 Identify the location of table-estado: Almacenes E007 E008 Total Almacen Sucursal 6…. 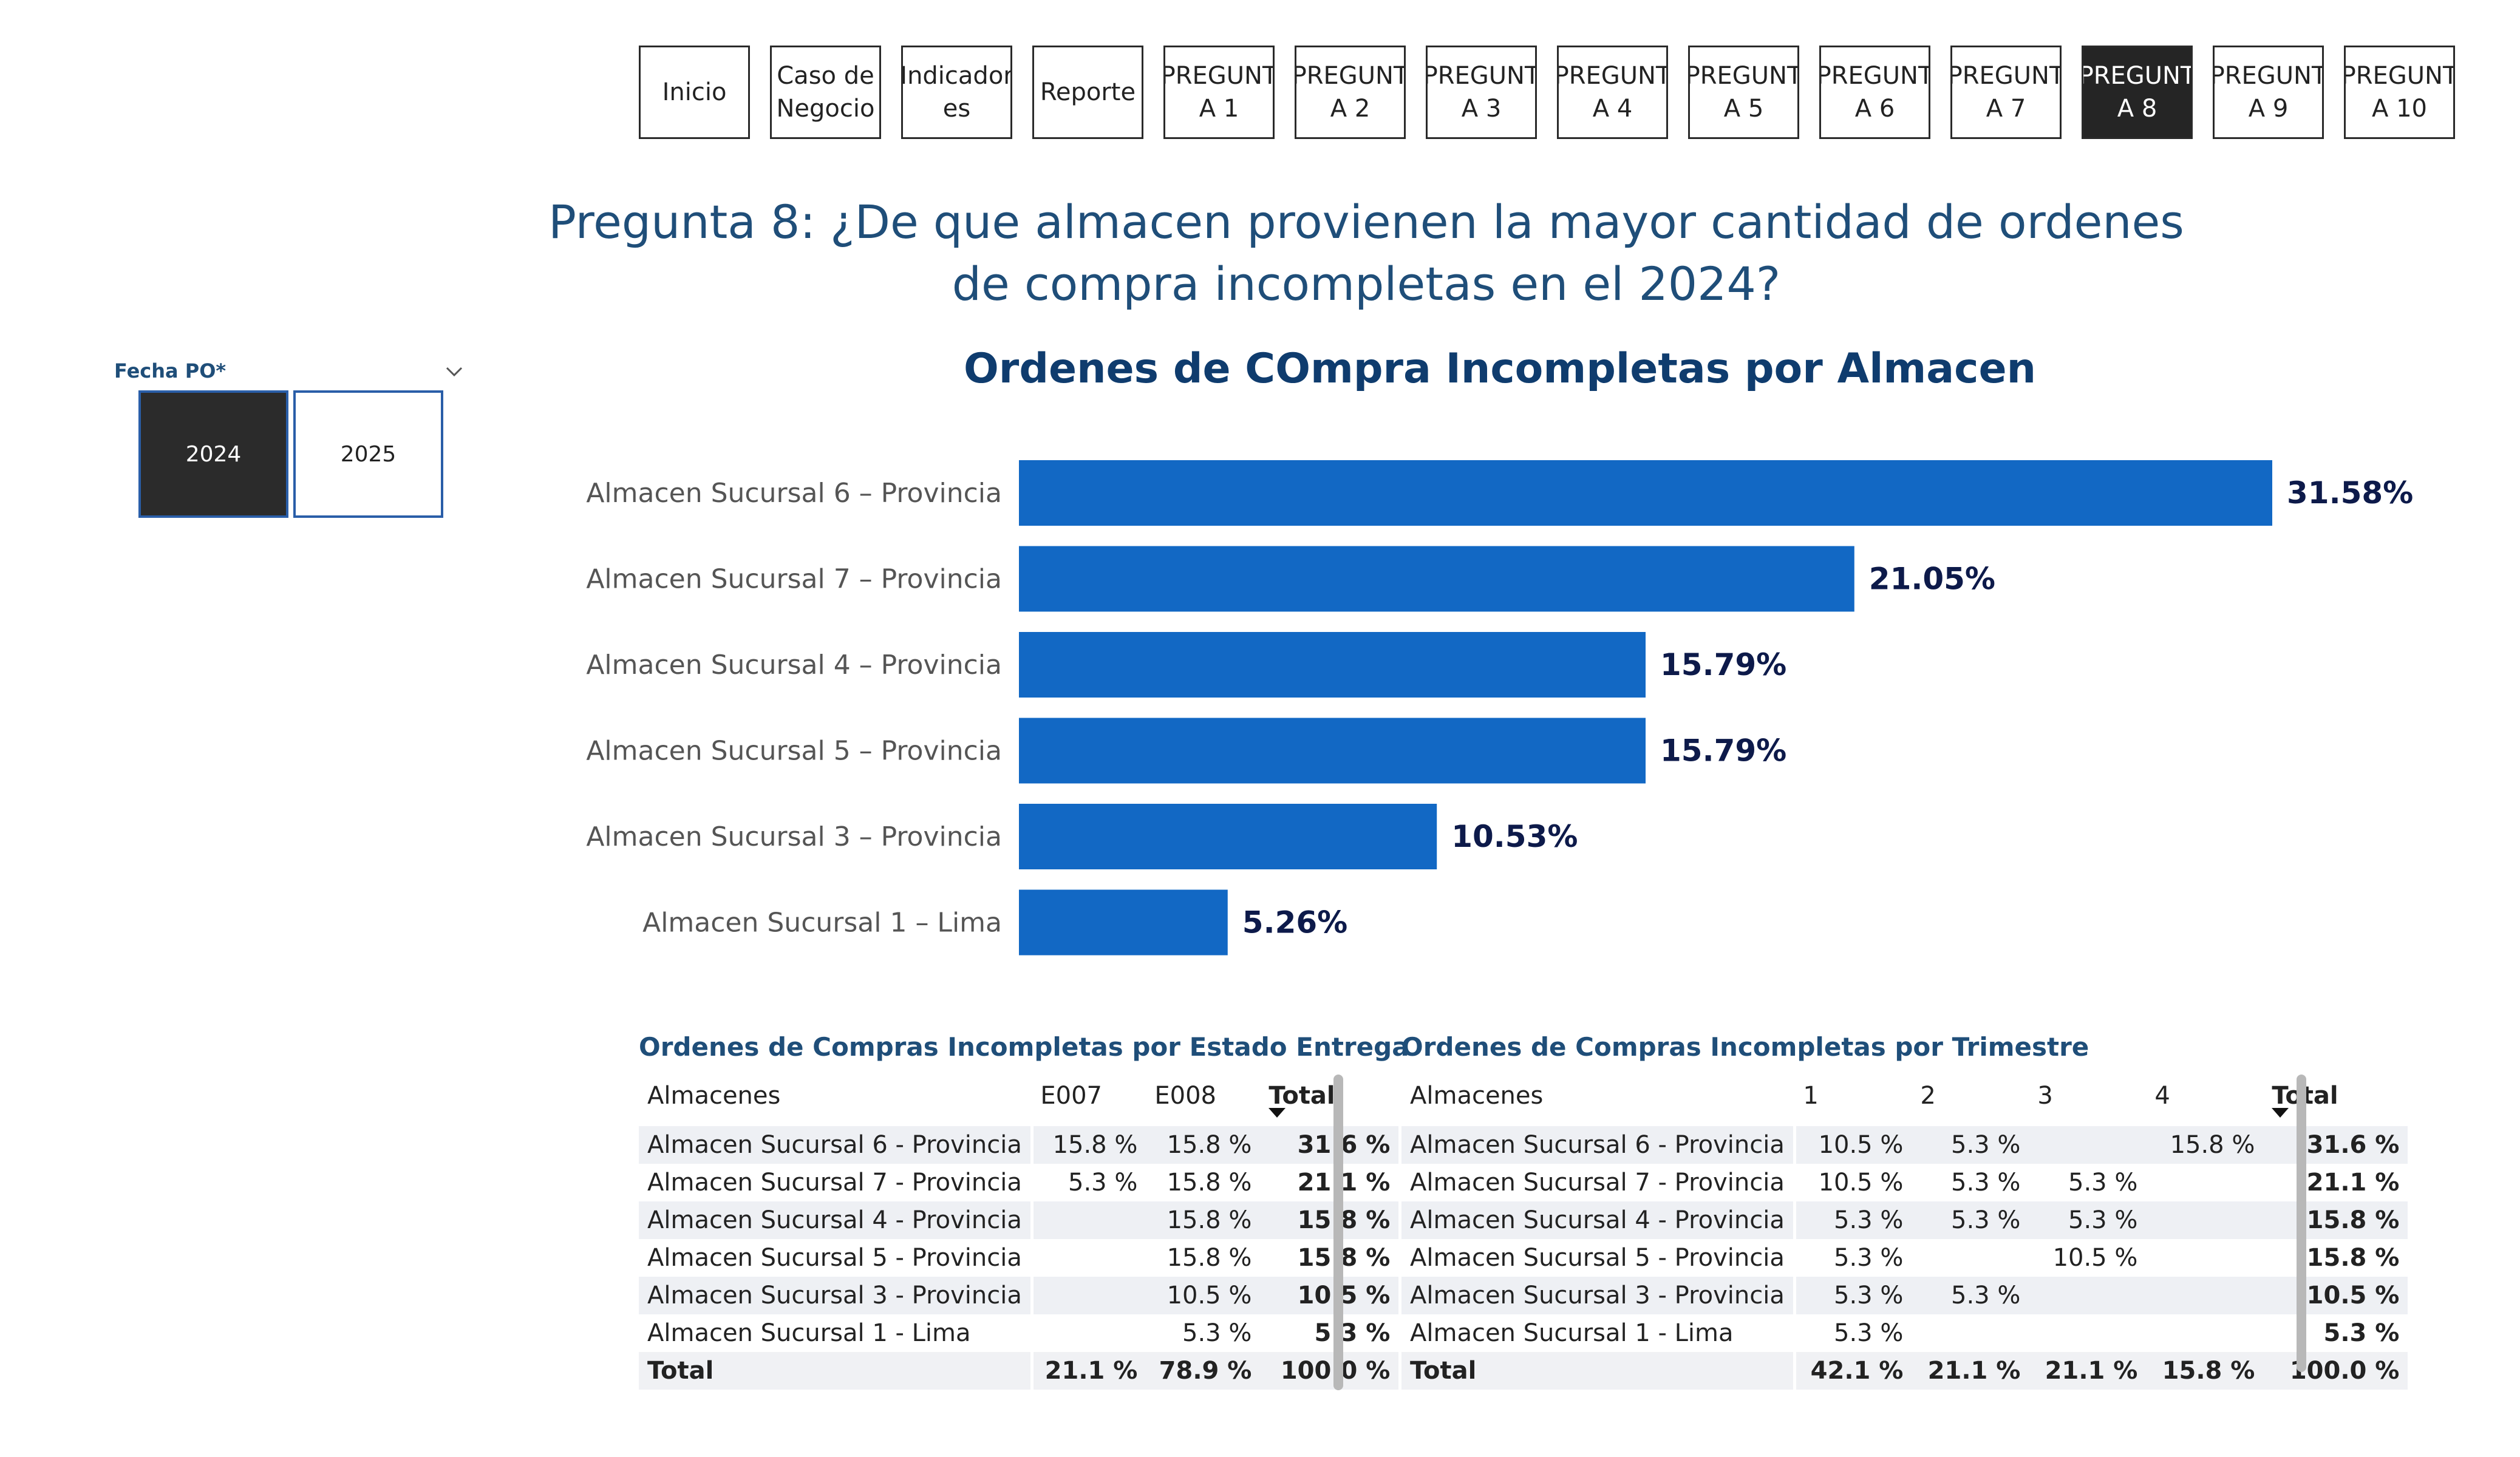
(1019, 1227).